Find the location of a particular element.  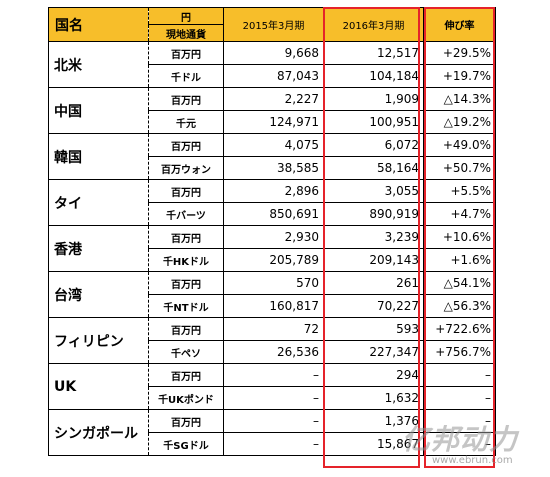

value-2015: 26,536 is located at coordinates (273, 352).